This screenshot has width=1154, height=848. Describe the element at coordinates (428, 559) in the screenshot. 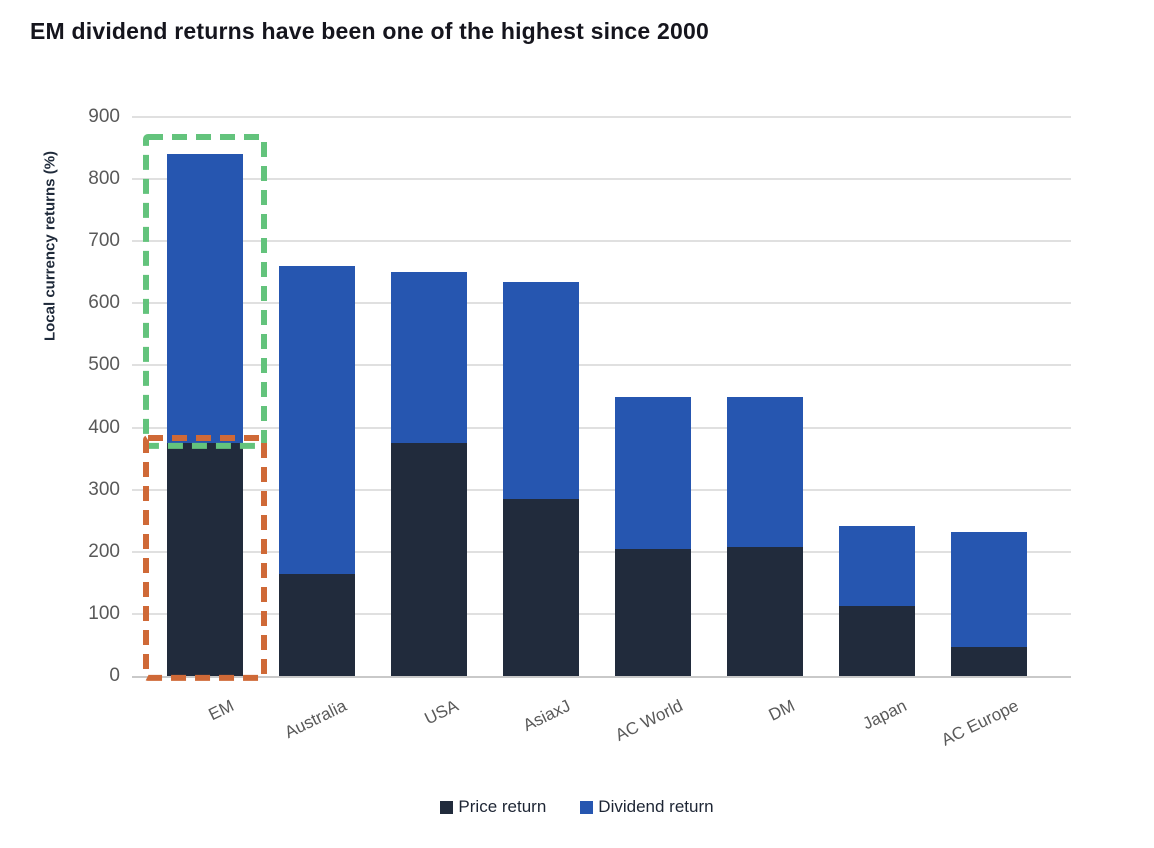

I see `bar-usa-price-segment` at that location.